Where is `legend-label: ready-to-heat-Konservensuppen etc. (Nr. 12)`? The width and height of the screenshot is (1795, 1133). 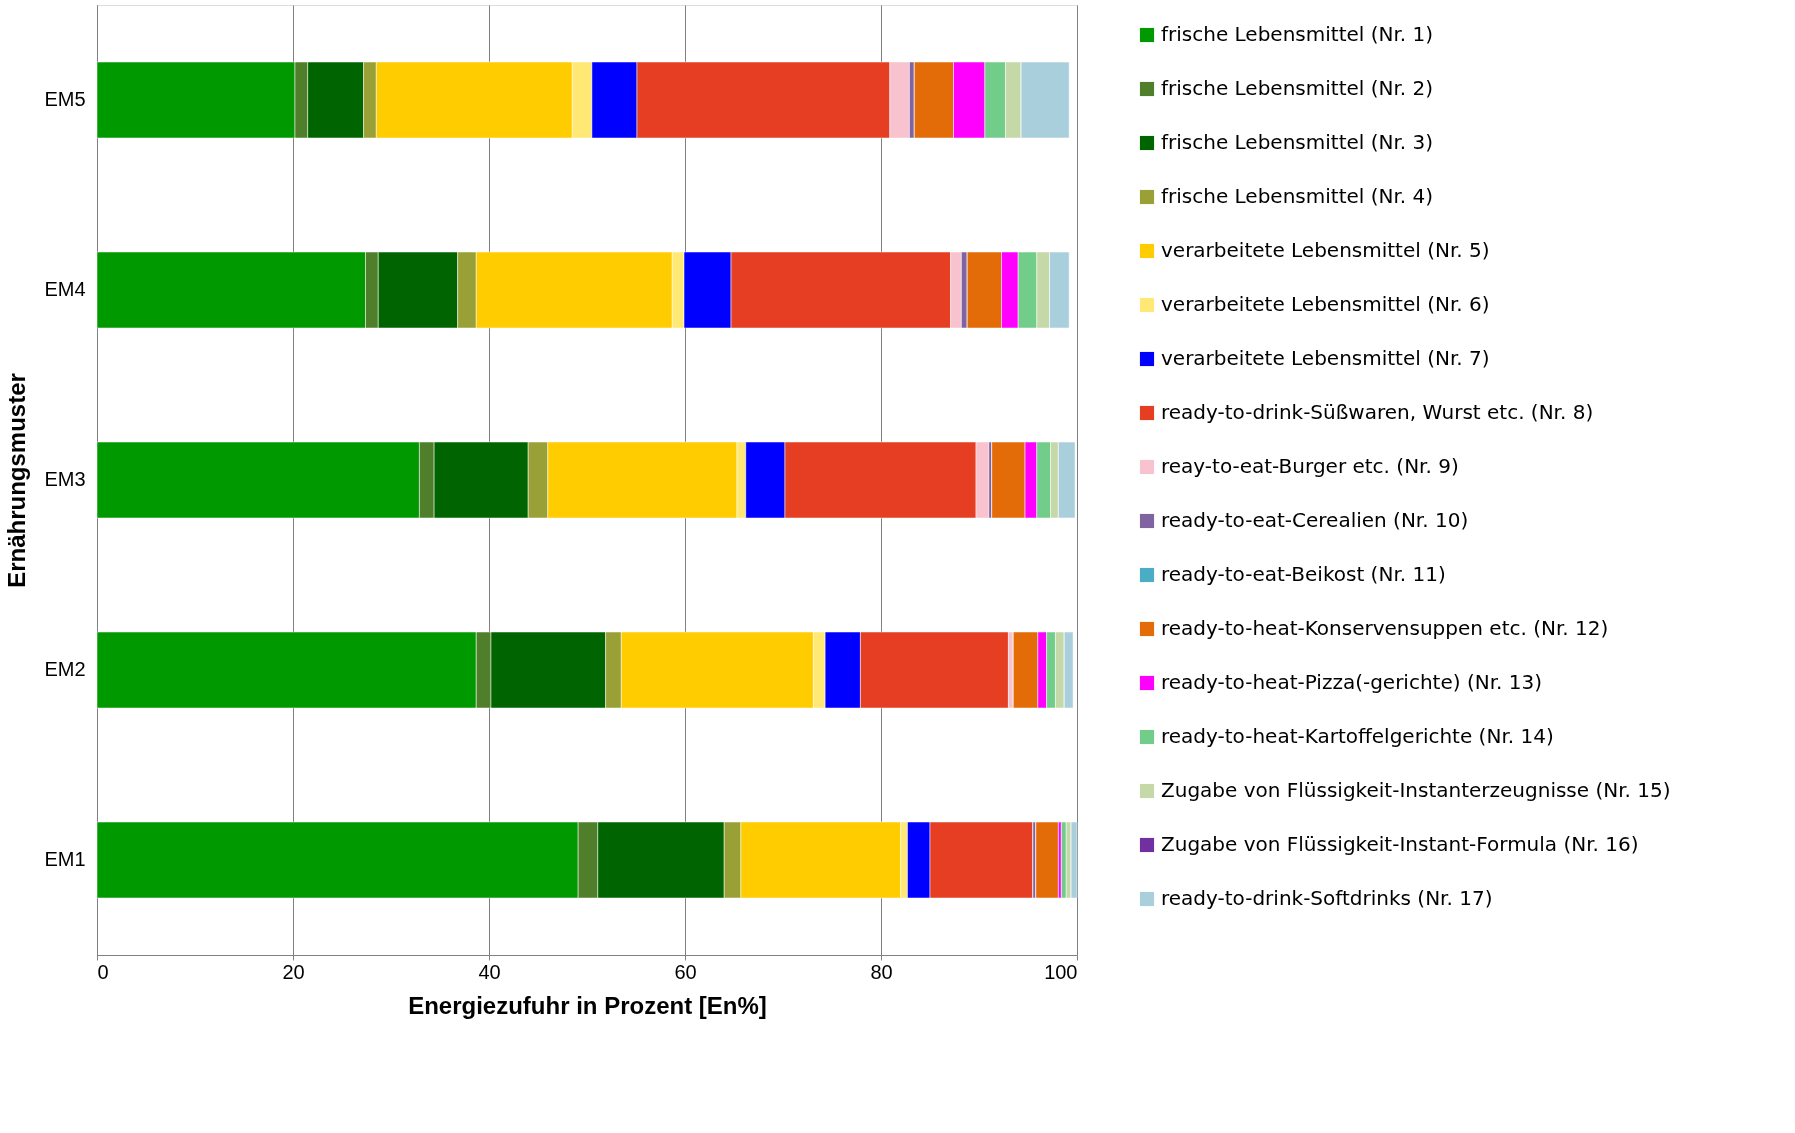
legend-label: ready-to-heat-Konservensuppen etc. (Nr. 12) is located at coordinates (1385, 628).